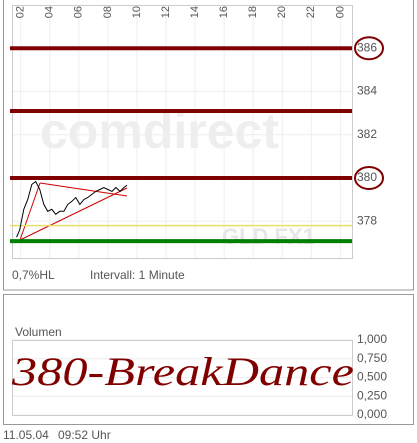  What do you see at coordinates (367, 220) in the screenshot?
I see `y-tick-label: 378` at bounding box center [367, 220].